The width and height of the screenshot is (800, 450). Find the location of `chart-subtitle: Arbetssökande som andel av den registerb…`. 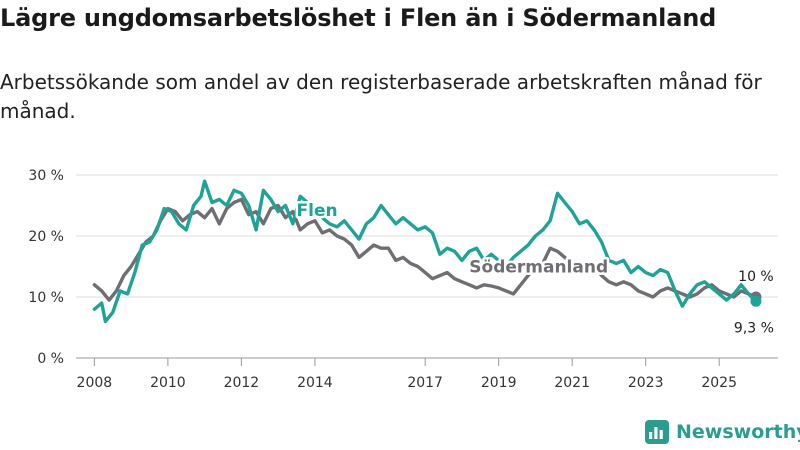

chart-subtitle: Arbetssökande som andel av den registerb… is located at coordinates (381, 96).